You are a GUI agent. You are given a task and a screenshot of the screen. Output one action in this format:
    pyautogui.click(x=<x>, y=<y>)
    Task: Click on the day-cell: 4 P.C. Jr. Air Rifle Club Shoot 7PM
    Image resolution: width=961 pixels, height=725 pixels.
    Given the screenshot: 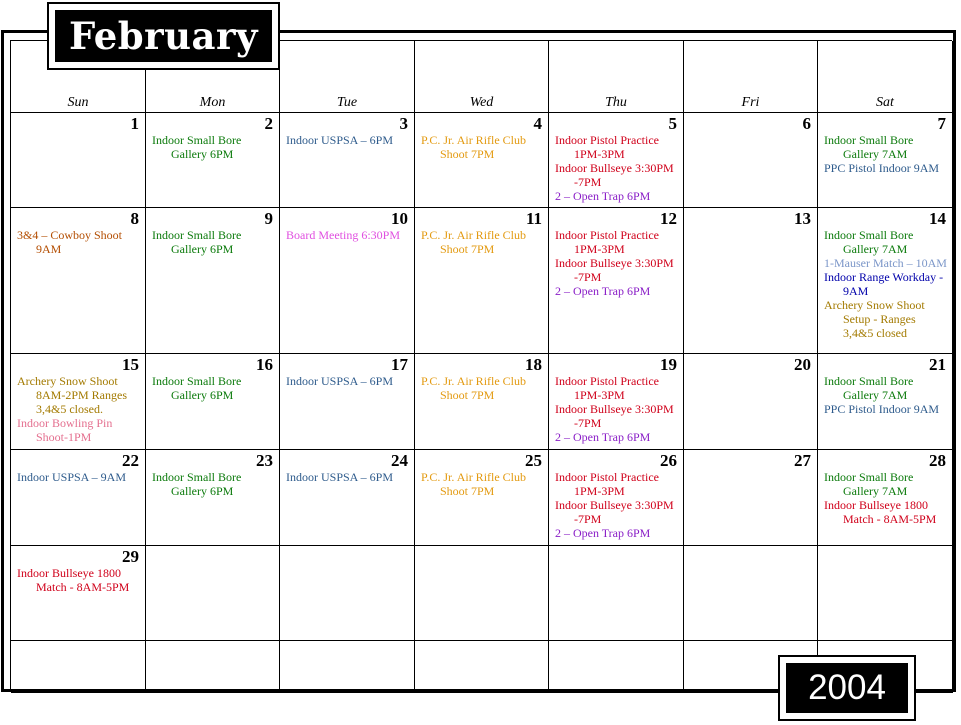 What is the action you would take?
    pyautogui.click(x=482, y=160)
    